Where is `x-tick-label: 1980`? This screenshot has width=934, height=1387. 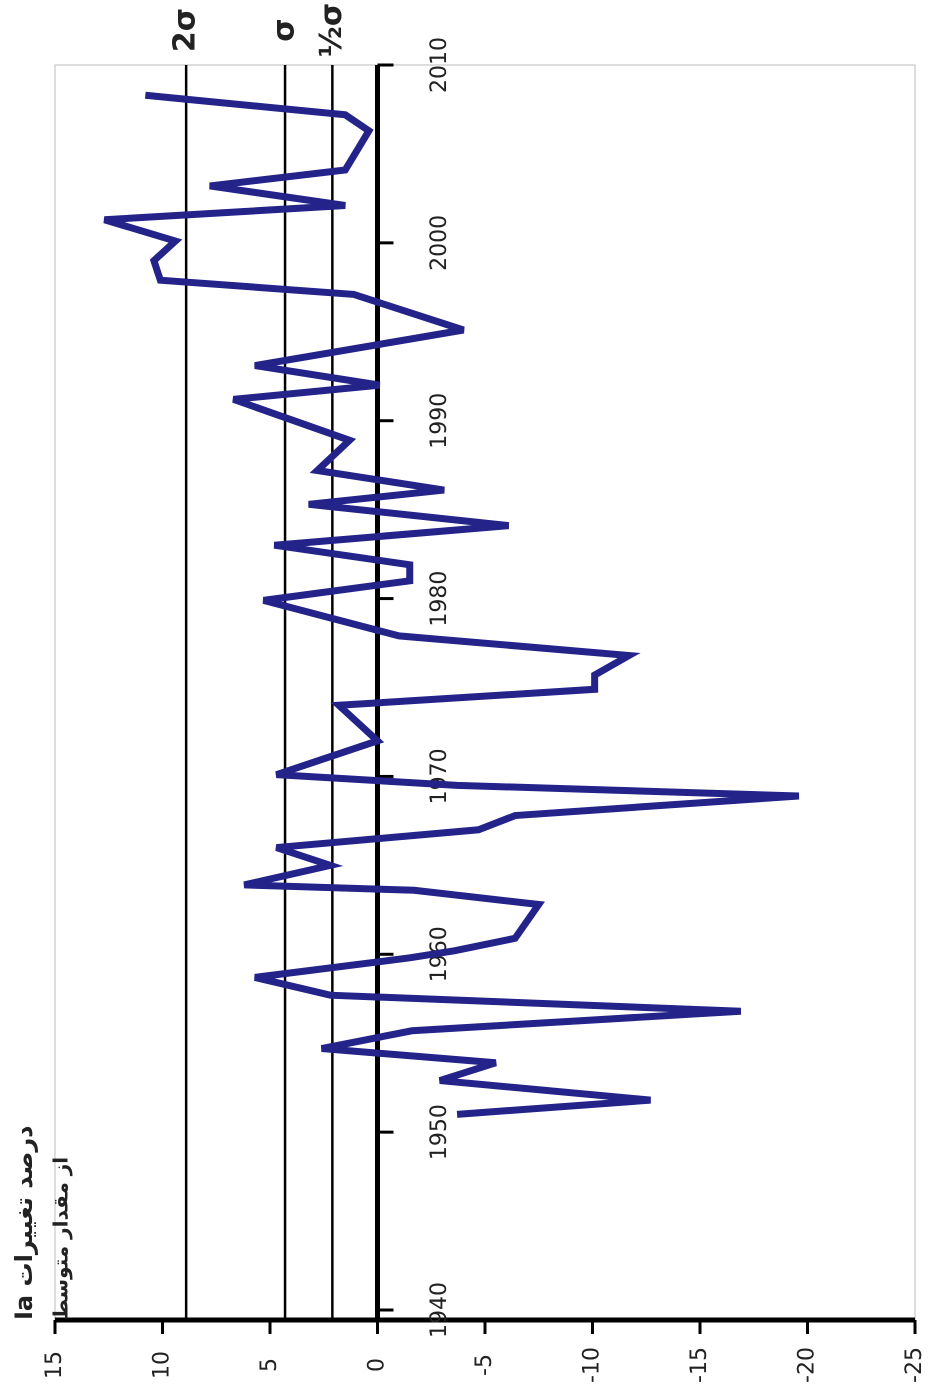
x-tick-label: 1980 is located at coordinates (439, 599).